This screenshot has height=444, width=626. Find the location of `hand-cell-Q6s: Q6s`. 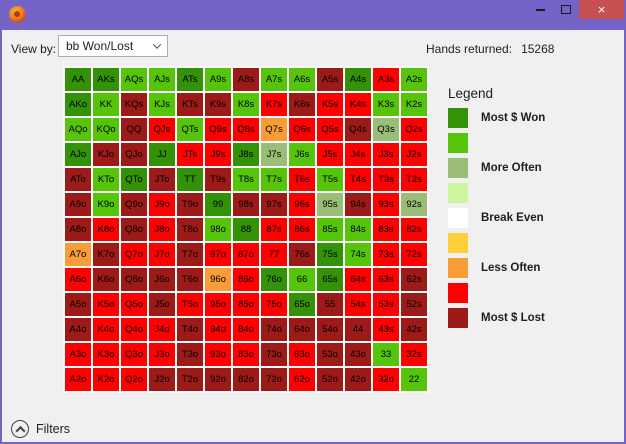

hand-cell-Q6s: Q6s is located at coordinates (302, 129).